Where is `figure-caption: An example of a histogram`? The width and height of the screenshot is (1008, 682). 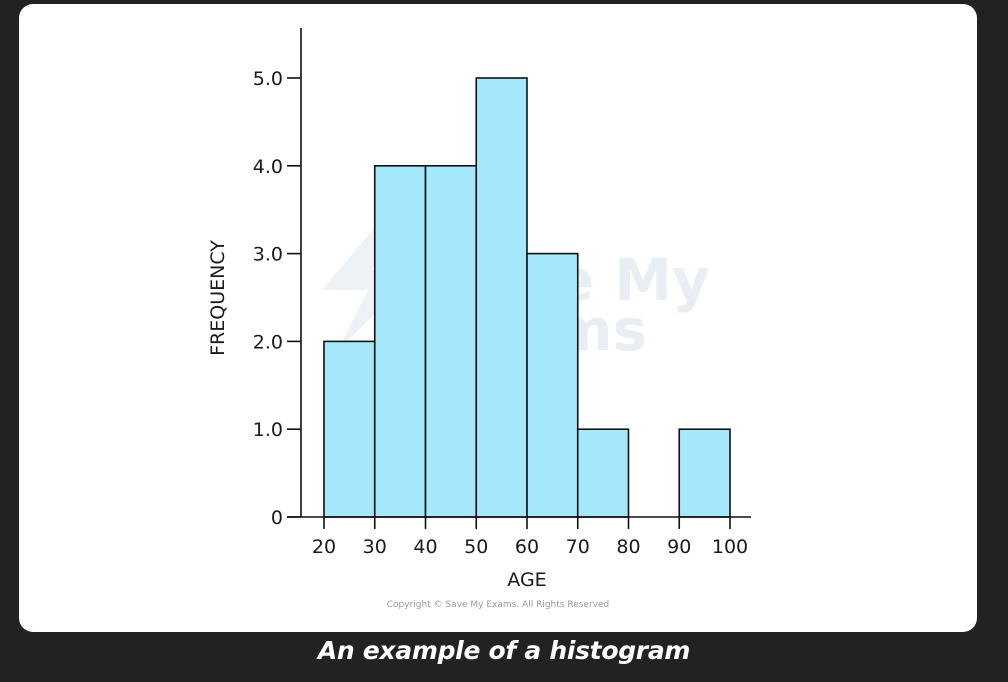 figure-caption: An example of a histogram is located at coordinates (504, 650).